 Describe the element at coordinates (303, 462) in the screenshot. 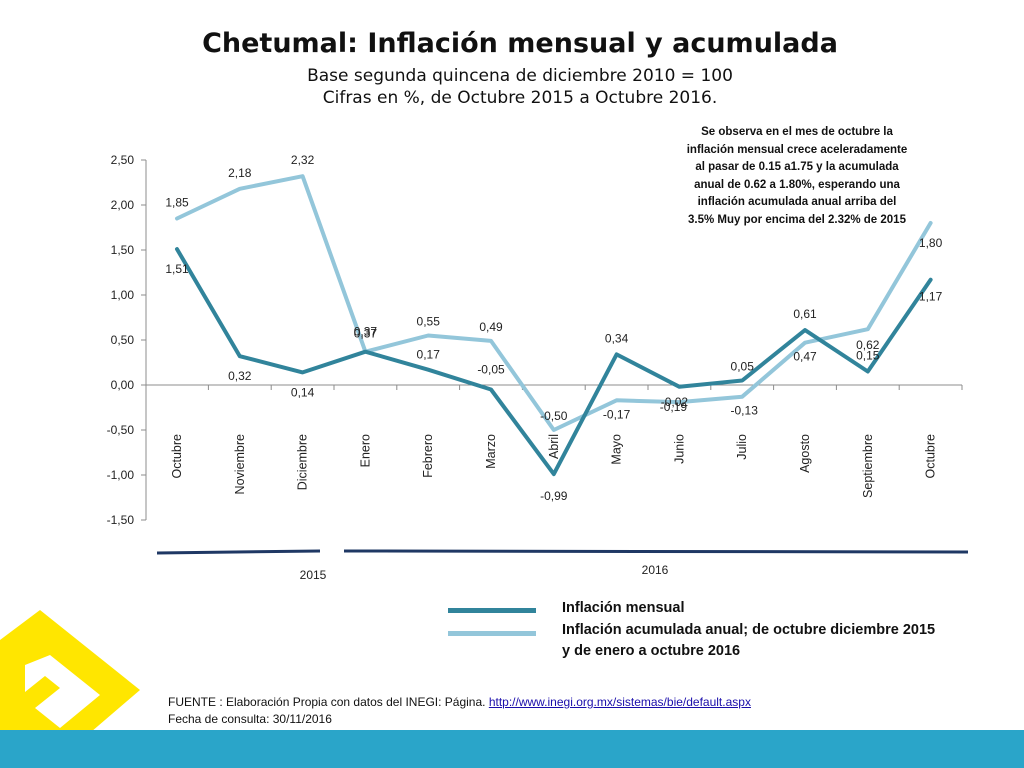

I see `x-tick-label: Diciembre` at that location.